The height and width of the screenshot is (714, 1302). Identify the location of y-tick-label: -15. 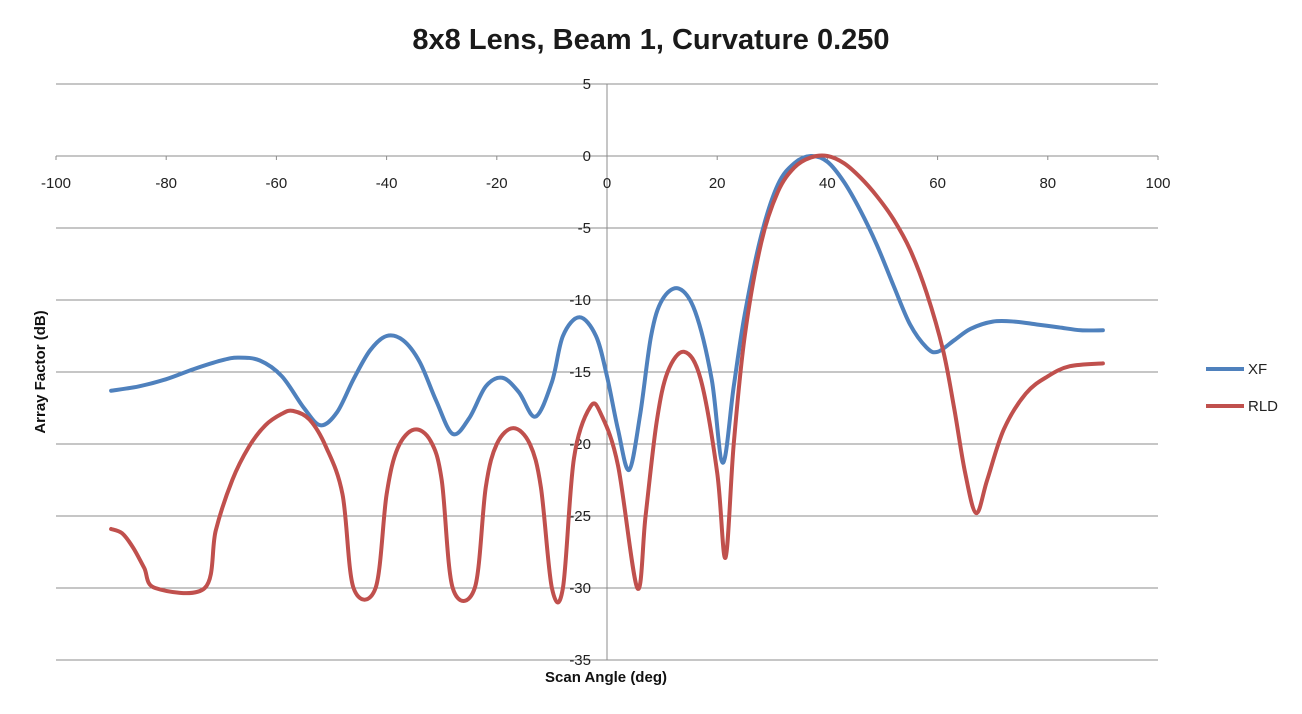
(580, 372).